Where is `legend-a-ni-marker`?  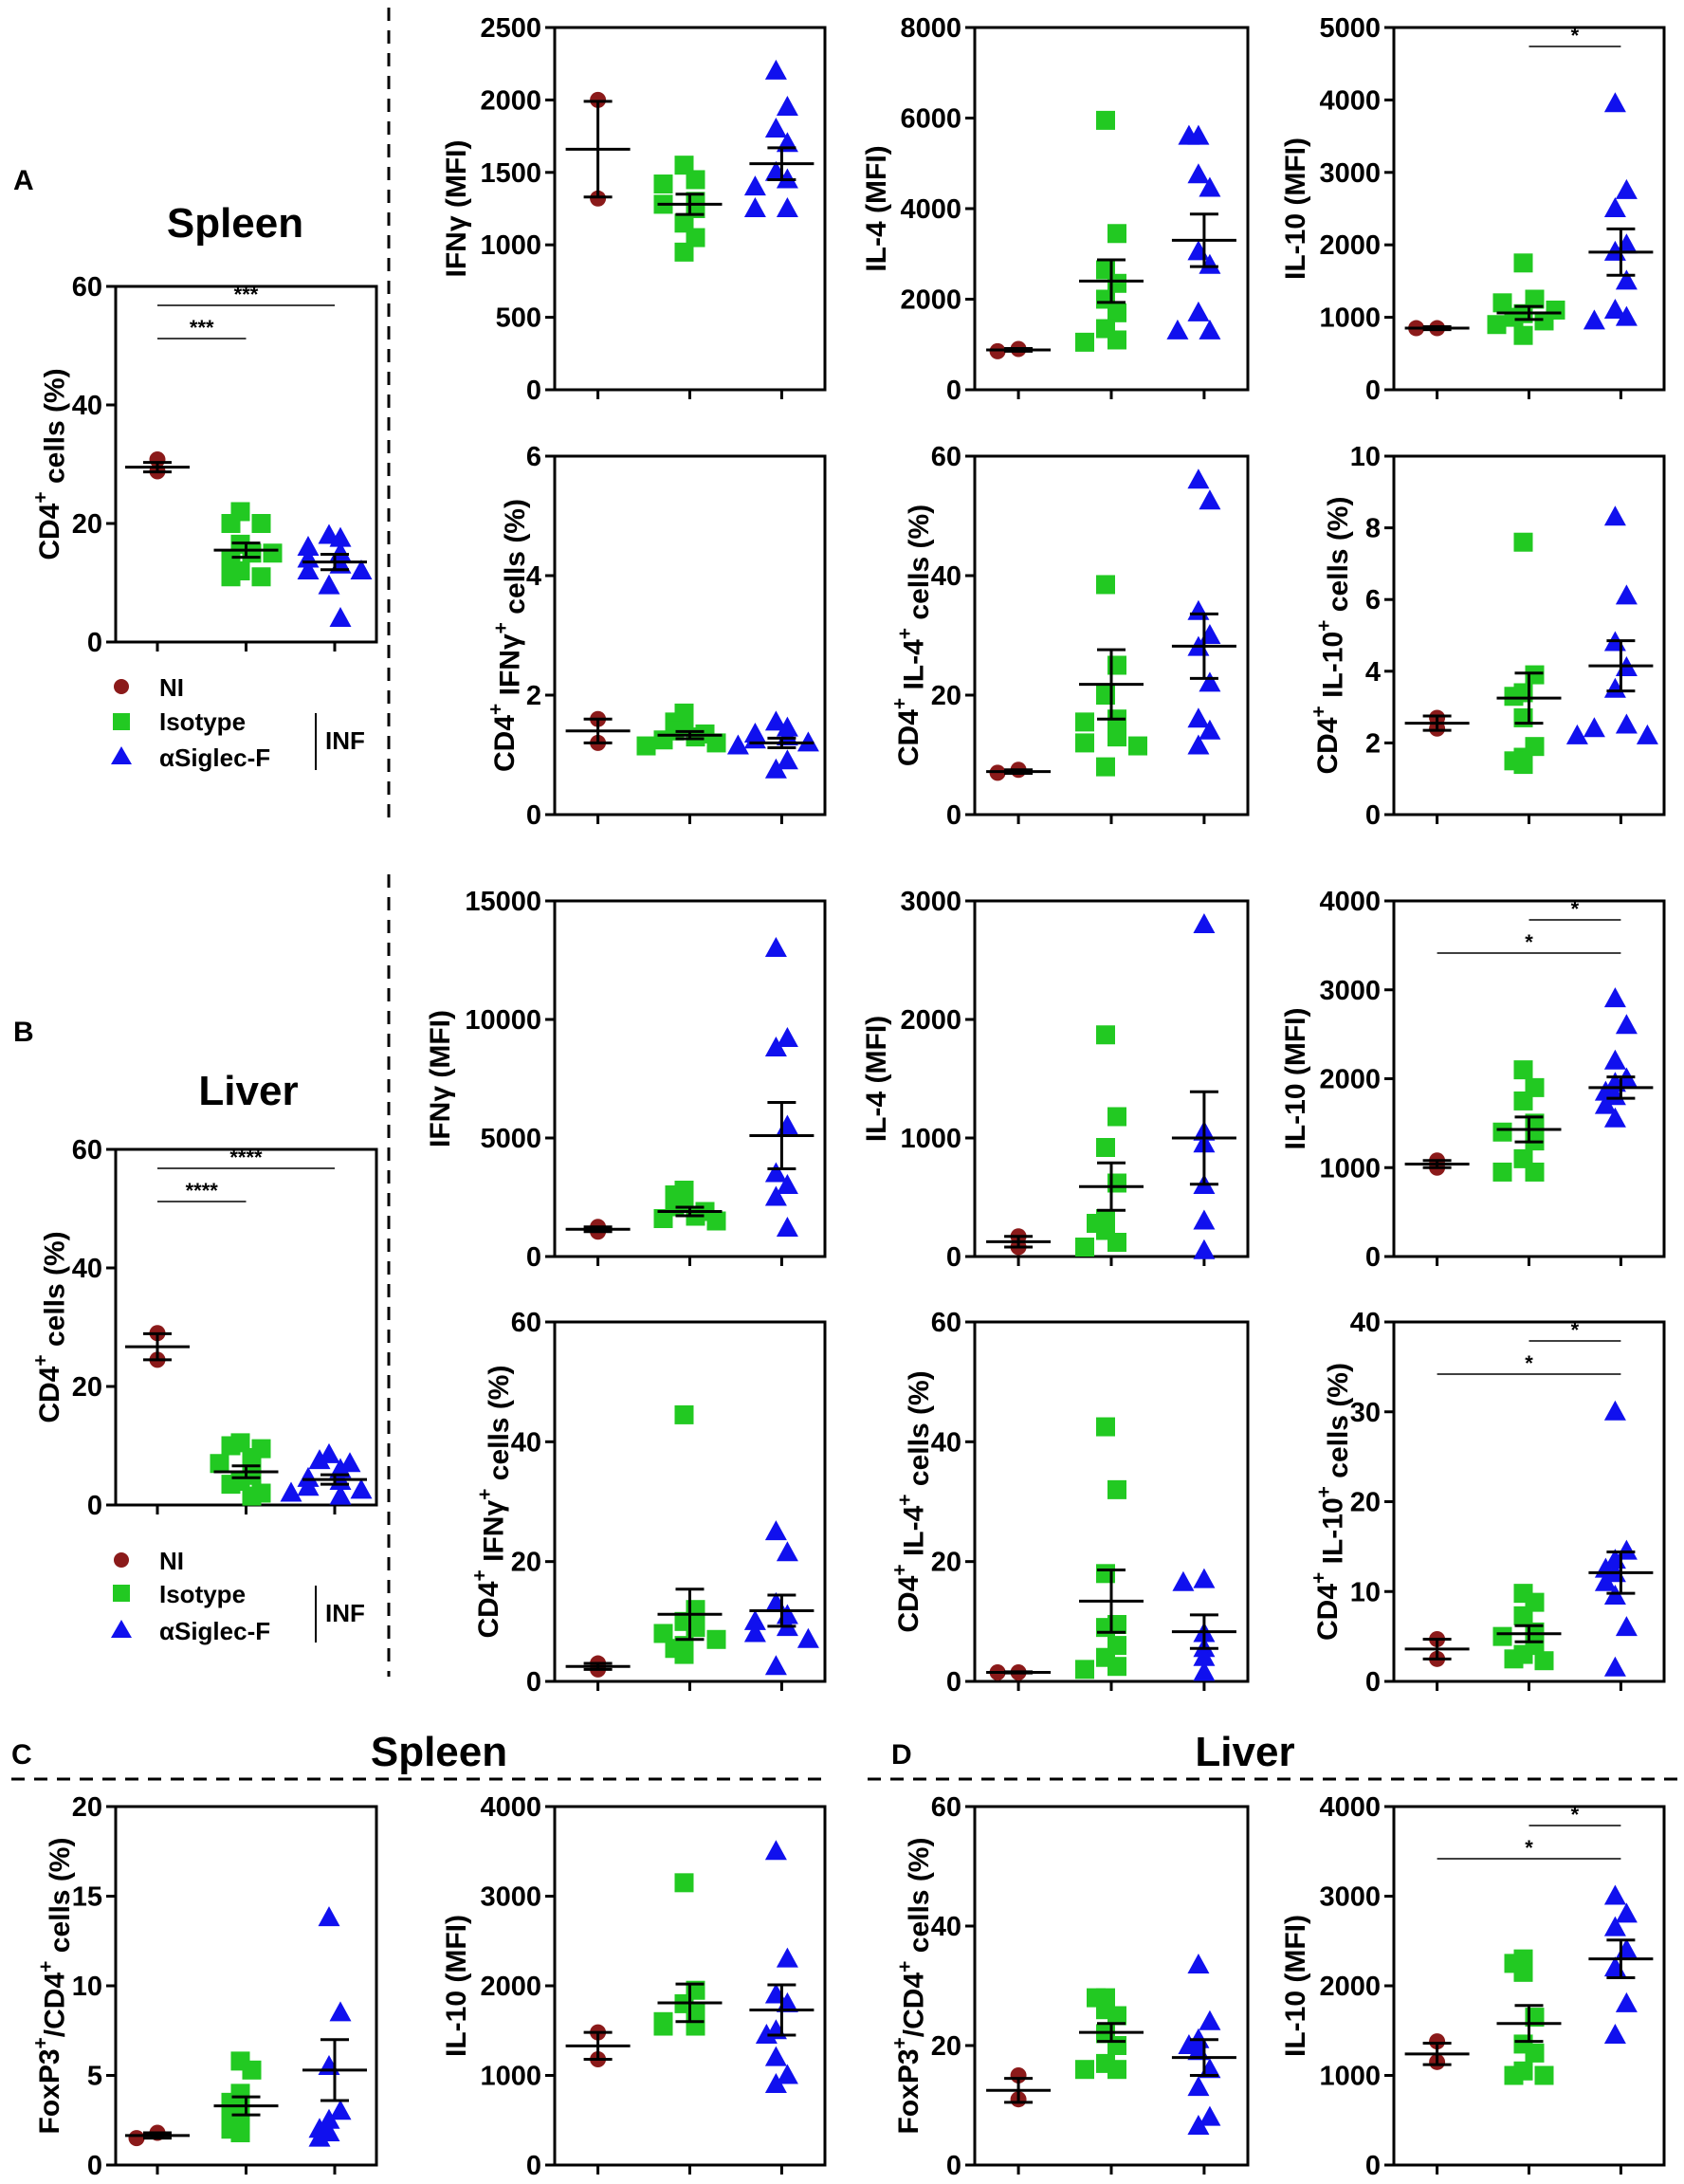 legend-a-ni-marker is located at coordinates (121, 686).